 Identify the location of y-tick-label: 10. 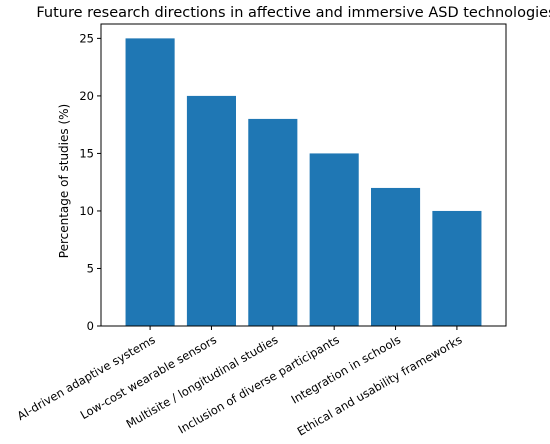
(86, 211).